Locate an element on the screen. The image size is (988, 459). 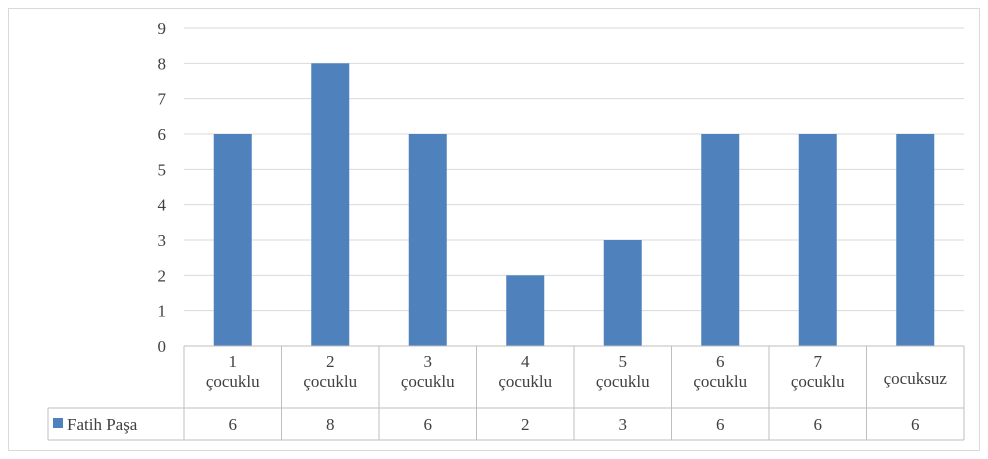
legend-label: Fatih Paşa is located at coordinates (102, 424).